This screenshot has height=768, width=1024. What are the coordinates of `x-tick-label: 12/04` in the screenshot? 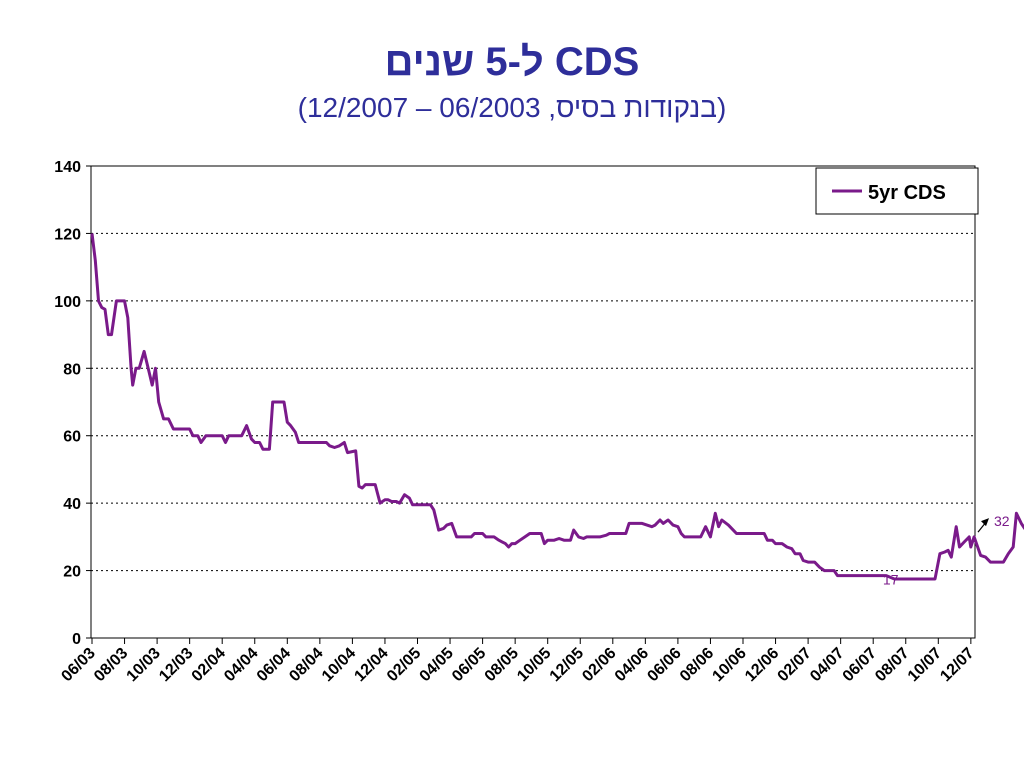 It's located at (371, 665).